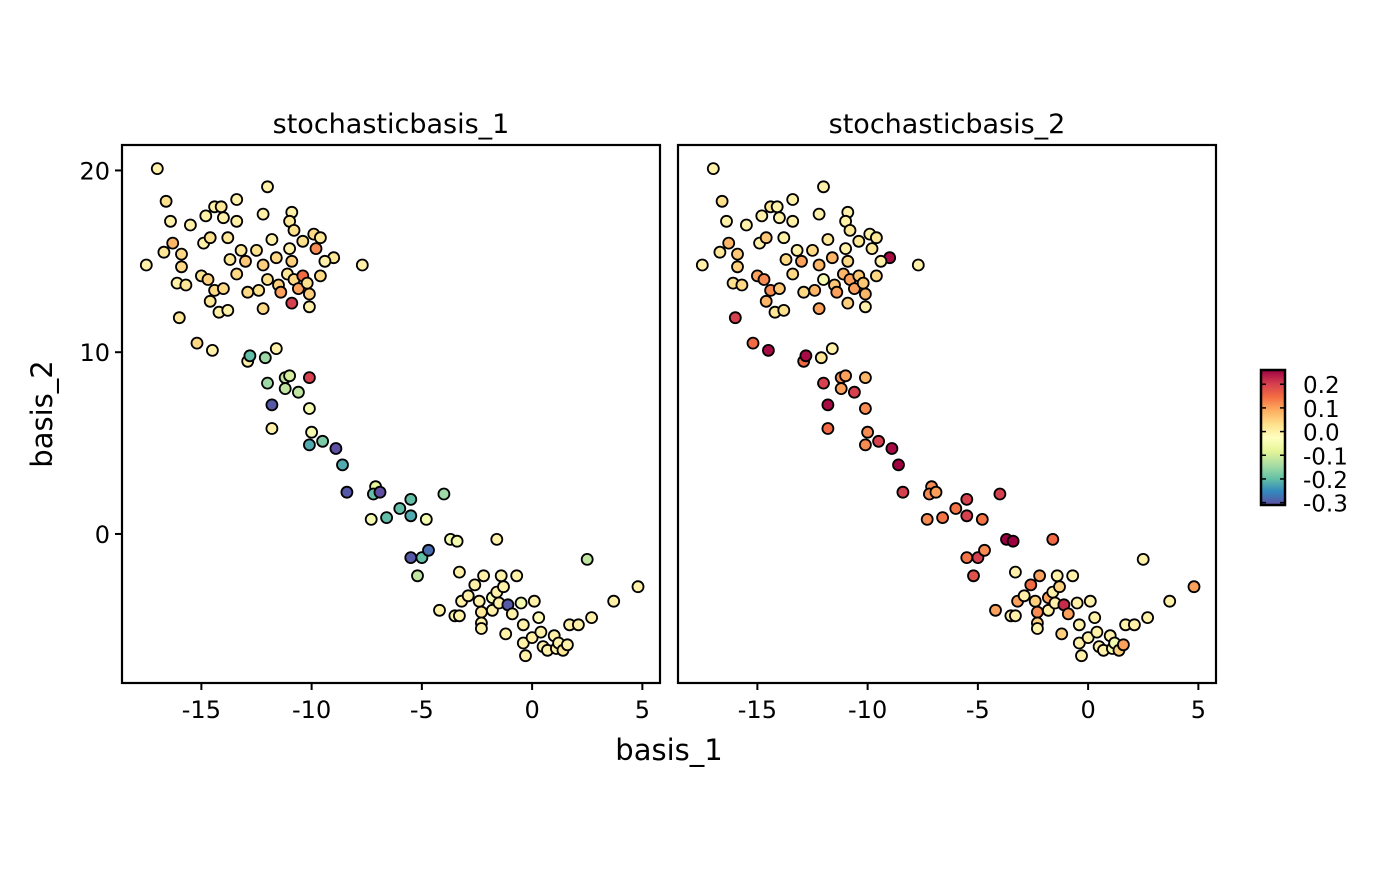 Image resolution: width=1400 pixels, height=870 pixels. I want to click on colorbar-tick-label: 0.2, so click(1321, 386).